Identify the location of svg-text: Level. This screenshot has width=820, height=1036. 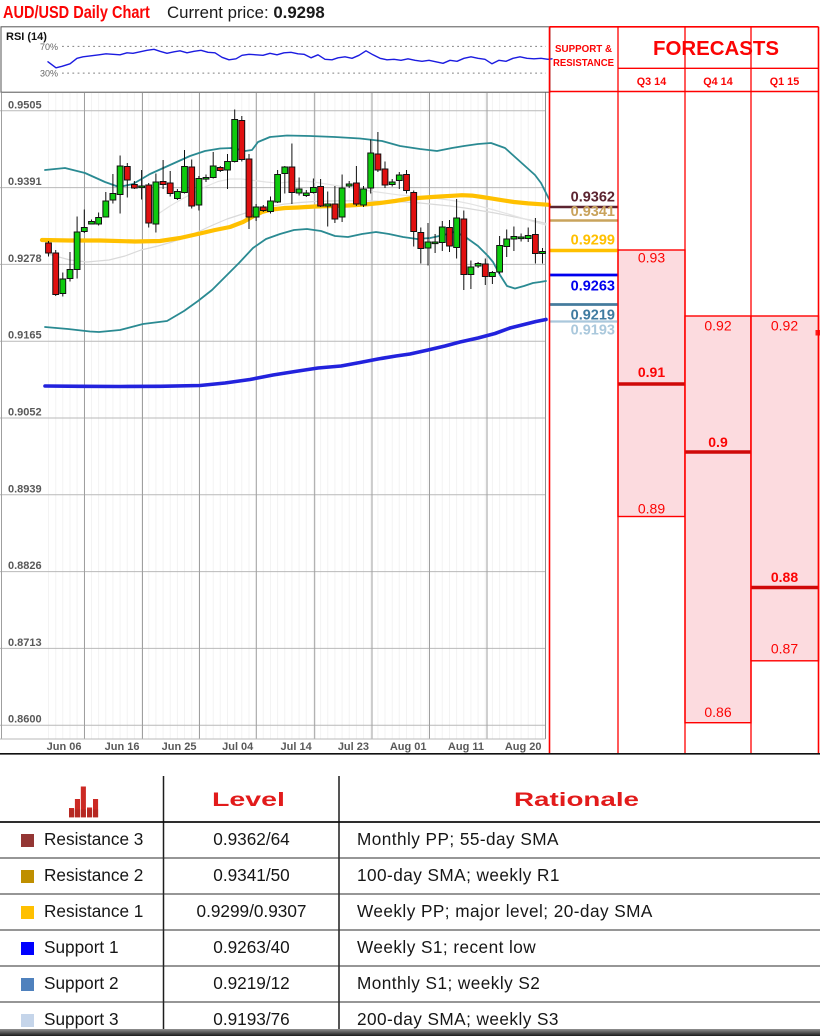
(248, 800).